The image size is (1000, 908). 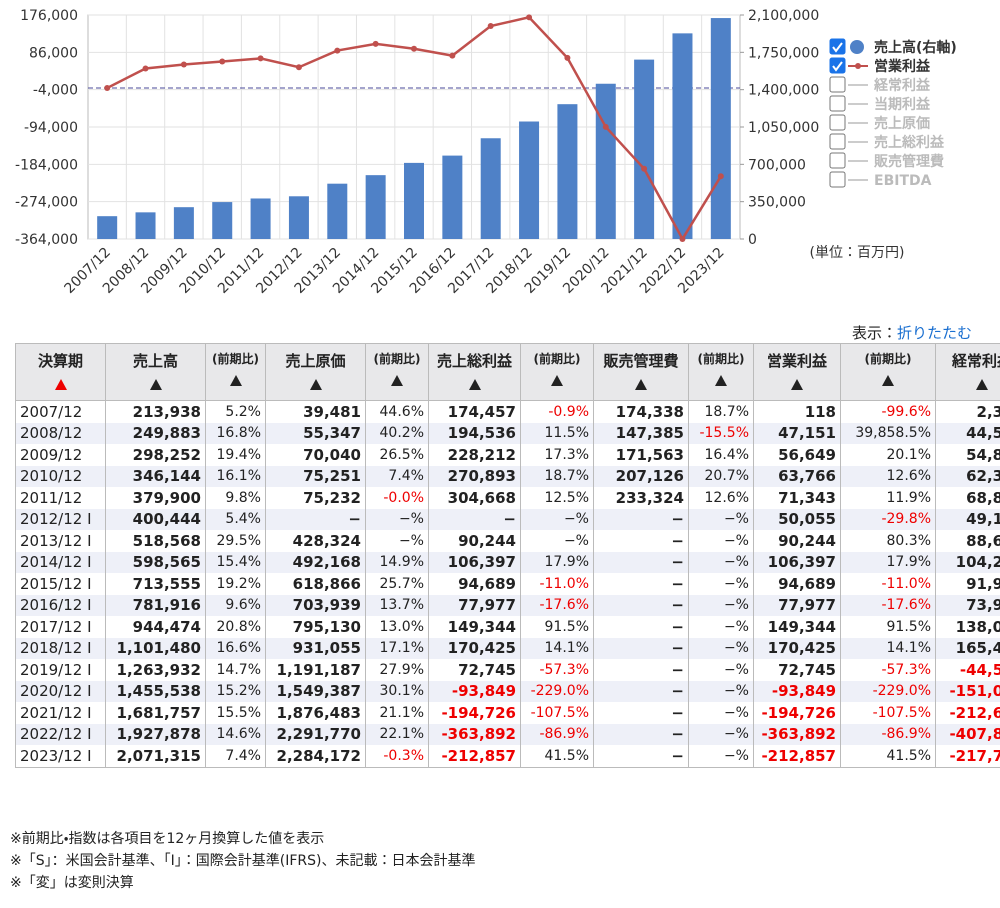 I want to click on table-cell: 233,324, so click(x=641, y=498).